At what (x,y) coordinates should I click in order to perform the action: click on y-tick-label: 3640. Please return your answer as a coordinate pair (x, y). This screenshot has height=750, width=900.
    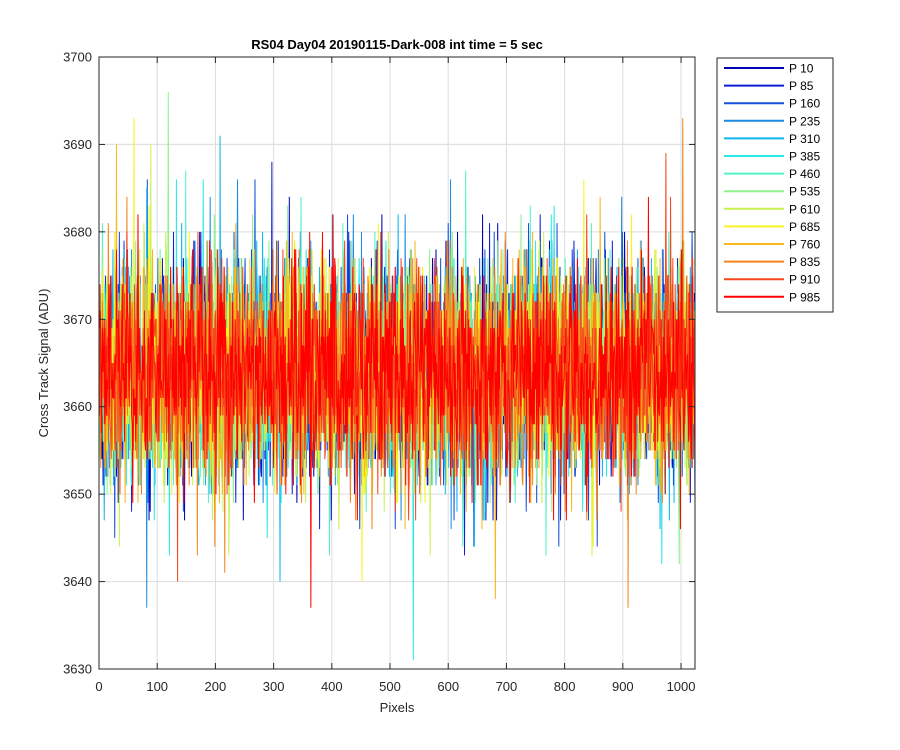
    Looking at the image, I should click on (77, 581).